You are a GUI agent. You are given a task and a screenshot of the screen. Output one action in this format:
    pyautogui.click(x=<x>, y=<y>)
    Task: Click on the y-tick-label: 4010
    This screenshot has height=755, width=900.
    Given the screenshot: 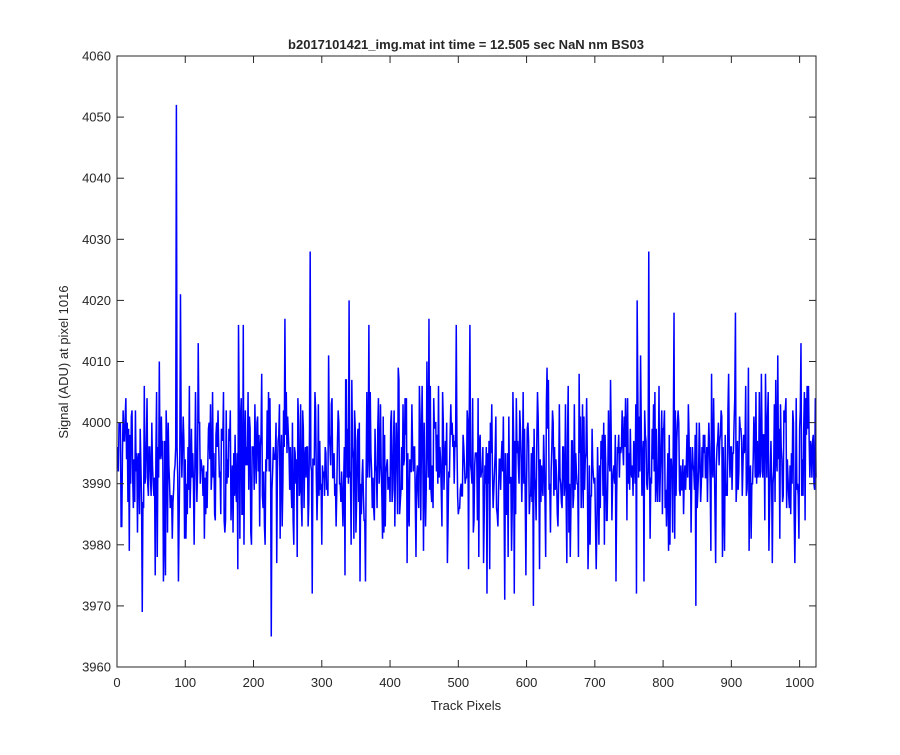 What is the action you would take?
    pyautogui.click(x=96, y=361)
    